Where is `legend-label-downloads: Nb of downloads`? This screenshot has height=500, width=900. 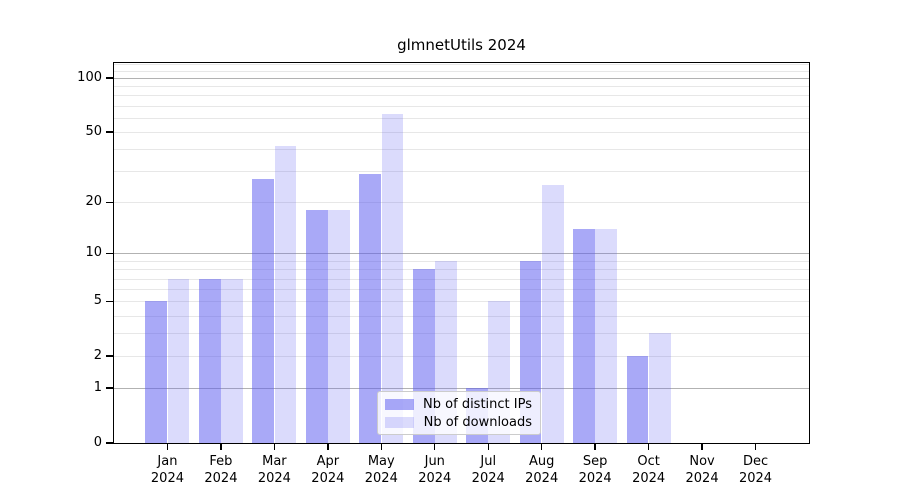
legend-label-downloads: Nb of downloads is located at coordinates (477, 422).